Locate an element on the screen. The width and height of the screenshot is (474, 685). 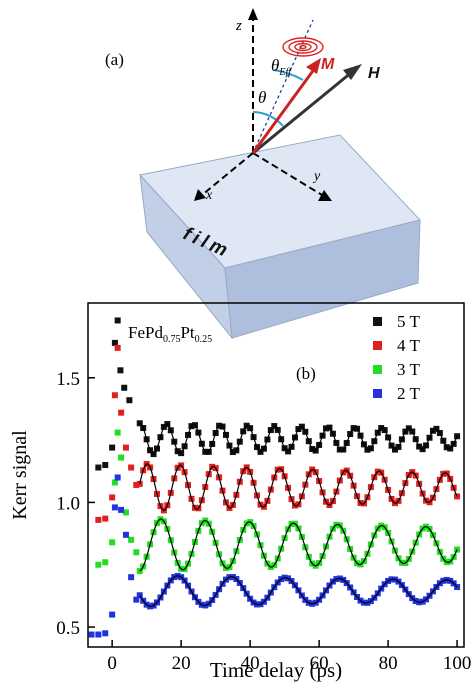
x-tick-label: 100 is located at coordinates (457, 663).